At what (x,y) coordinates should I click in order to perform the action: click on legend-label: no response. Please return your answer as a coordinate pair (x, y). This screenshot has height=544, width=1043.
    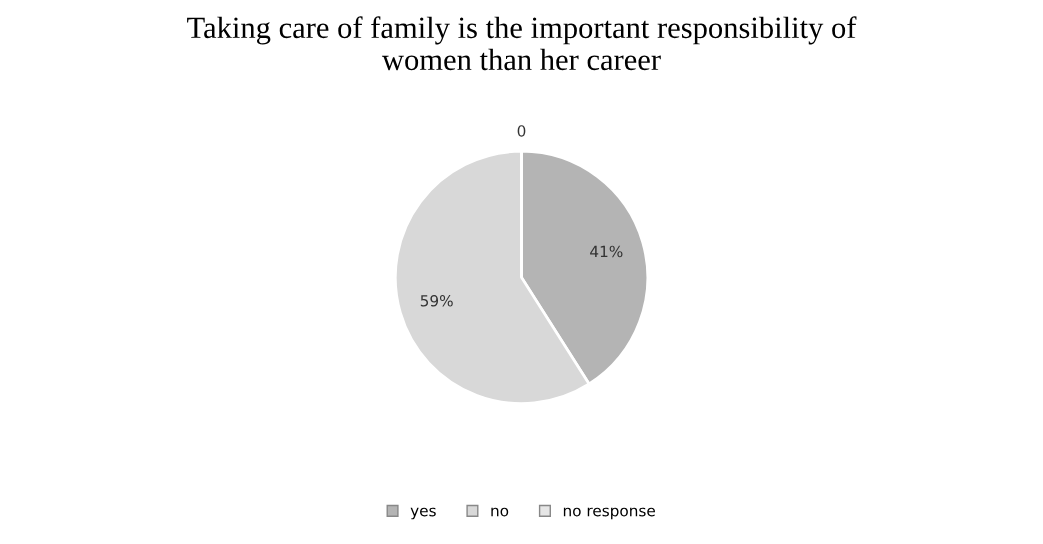
    Looking at the image, I should click on (609, 513).